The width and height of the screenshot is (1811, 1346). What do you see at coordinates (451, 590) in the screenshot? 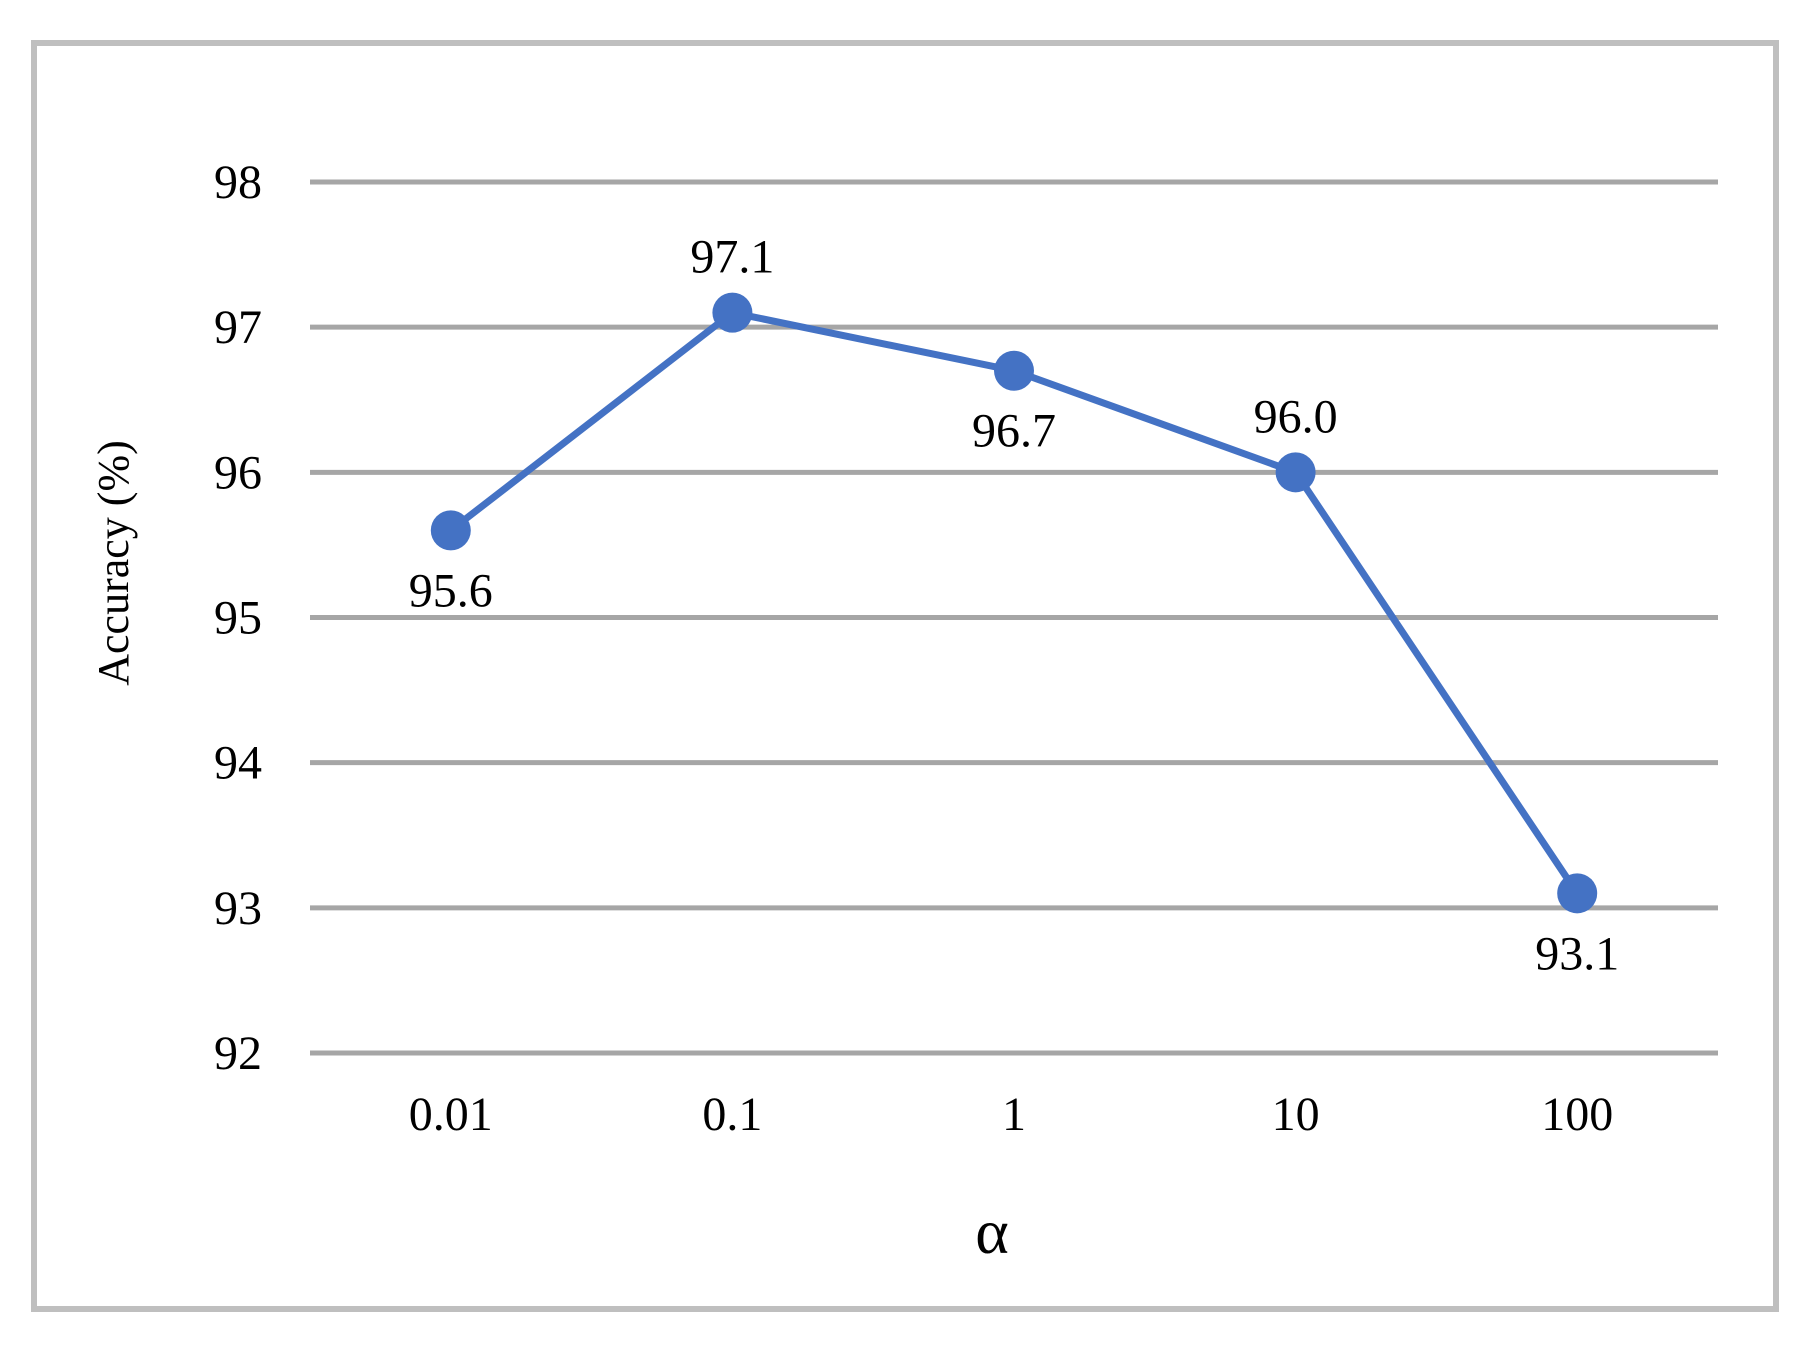
I see `data-label: 95.6` at bounding box center [451, 590].